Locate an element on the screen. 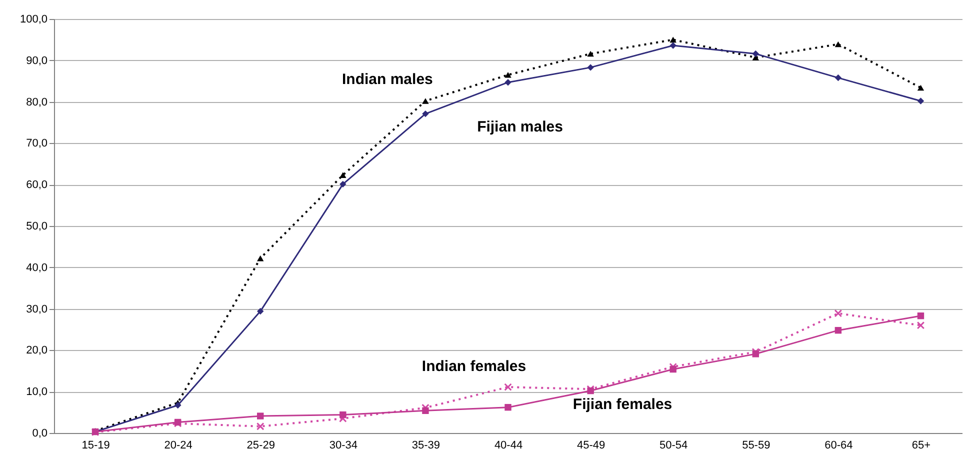 Image resolution: width=966 pixels, height=452 pixels. x-tick-label: 25-29 is located at coordinates (260, 446).